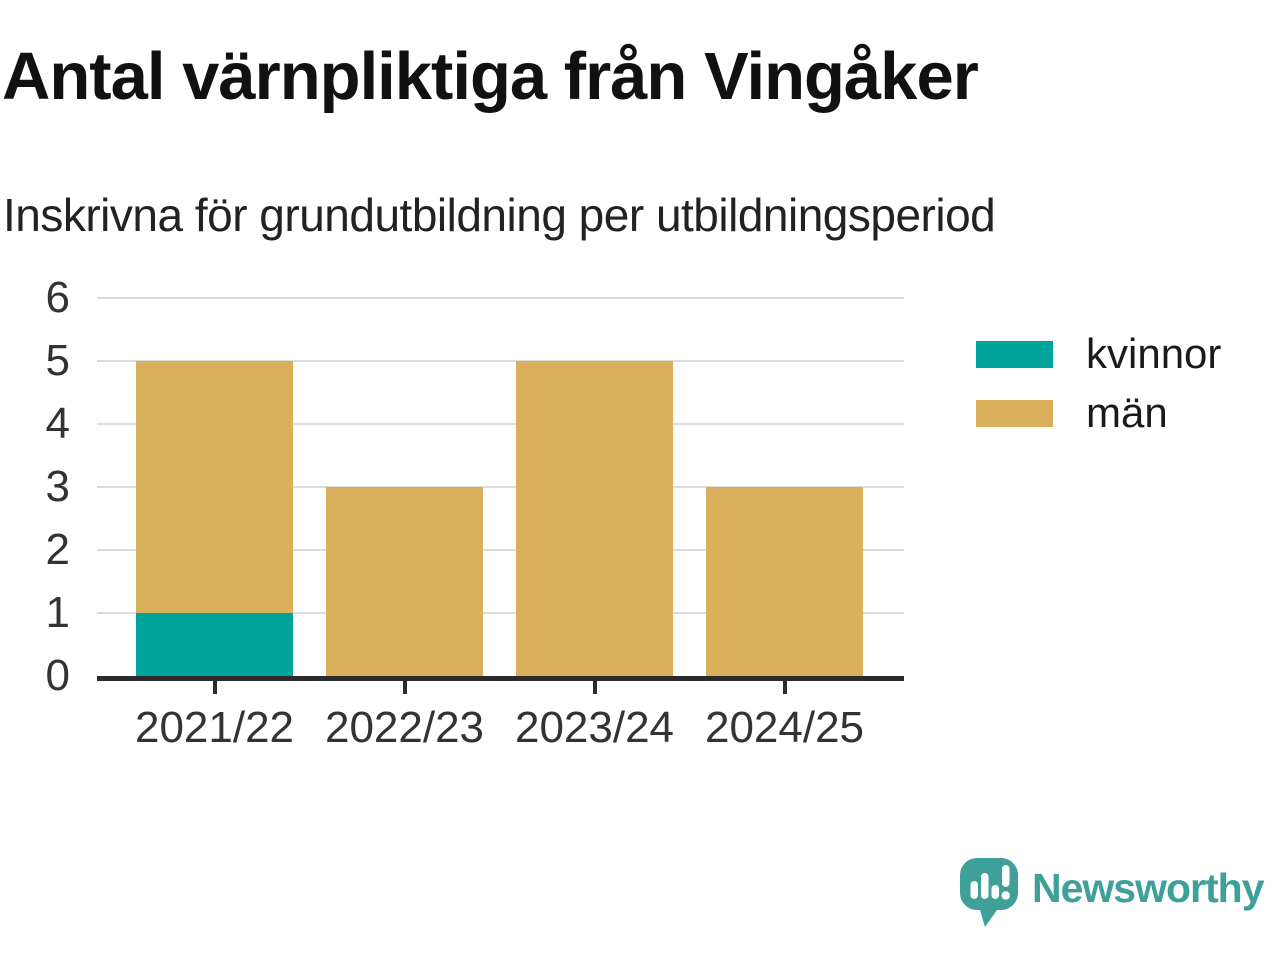 The image size is (1280, 960). I want to click on y-tick-label-1: 1, so click(57, 612).